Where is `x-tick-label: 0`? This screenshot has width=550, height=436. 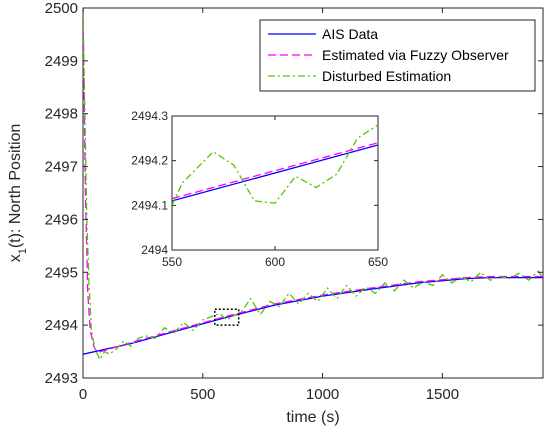
x-tick-label: 0 is located at coordinates (83, 394).